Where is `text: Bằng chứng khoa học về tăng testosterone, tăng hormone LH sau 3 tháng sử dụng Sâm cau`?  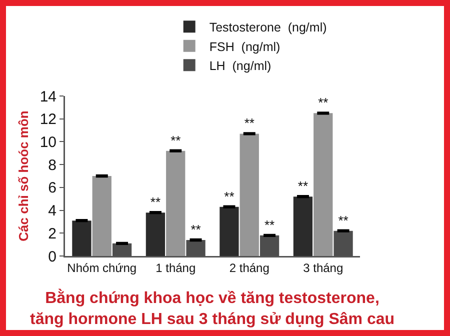 text: Bằng chứng khoa học về tăng testosterone, tăng hormone LH sau 3 tháng sử dụng Sâm cau is located at coordinates (212, 308).